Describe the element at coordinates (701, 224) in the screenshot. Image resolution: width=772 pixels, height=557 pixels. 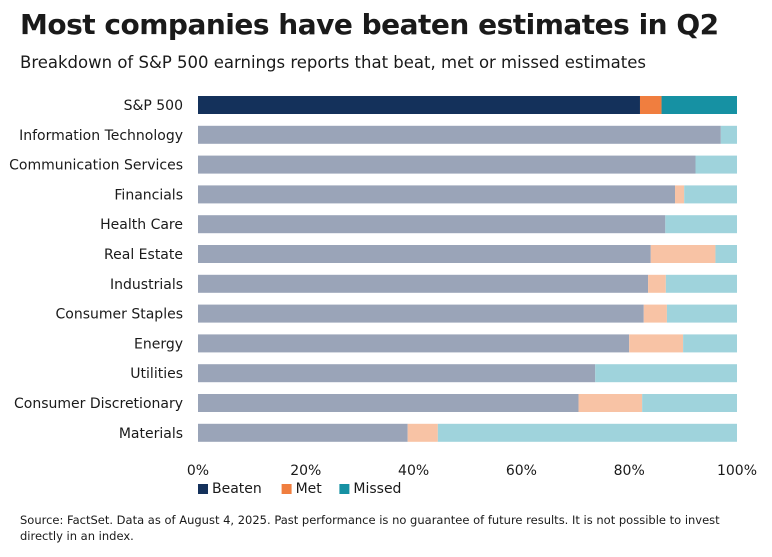
I see `bar-health-care-missed` at that location.